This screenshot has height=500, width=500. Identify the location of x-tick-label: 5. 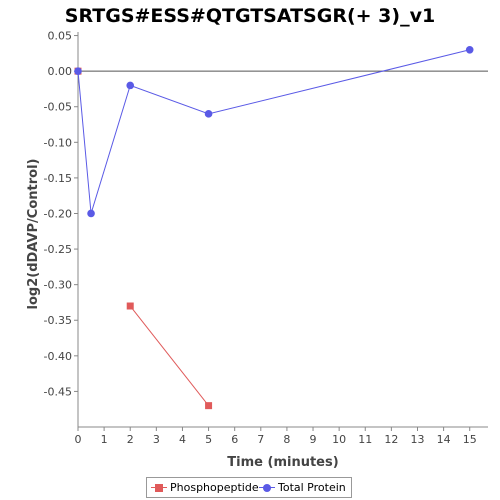
(208, 439).